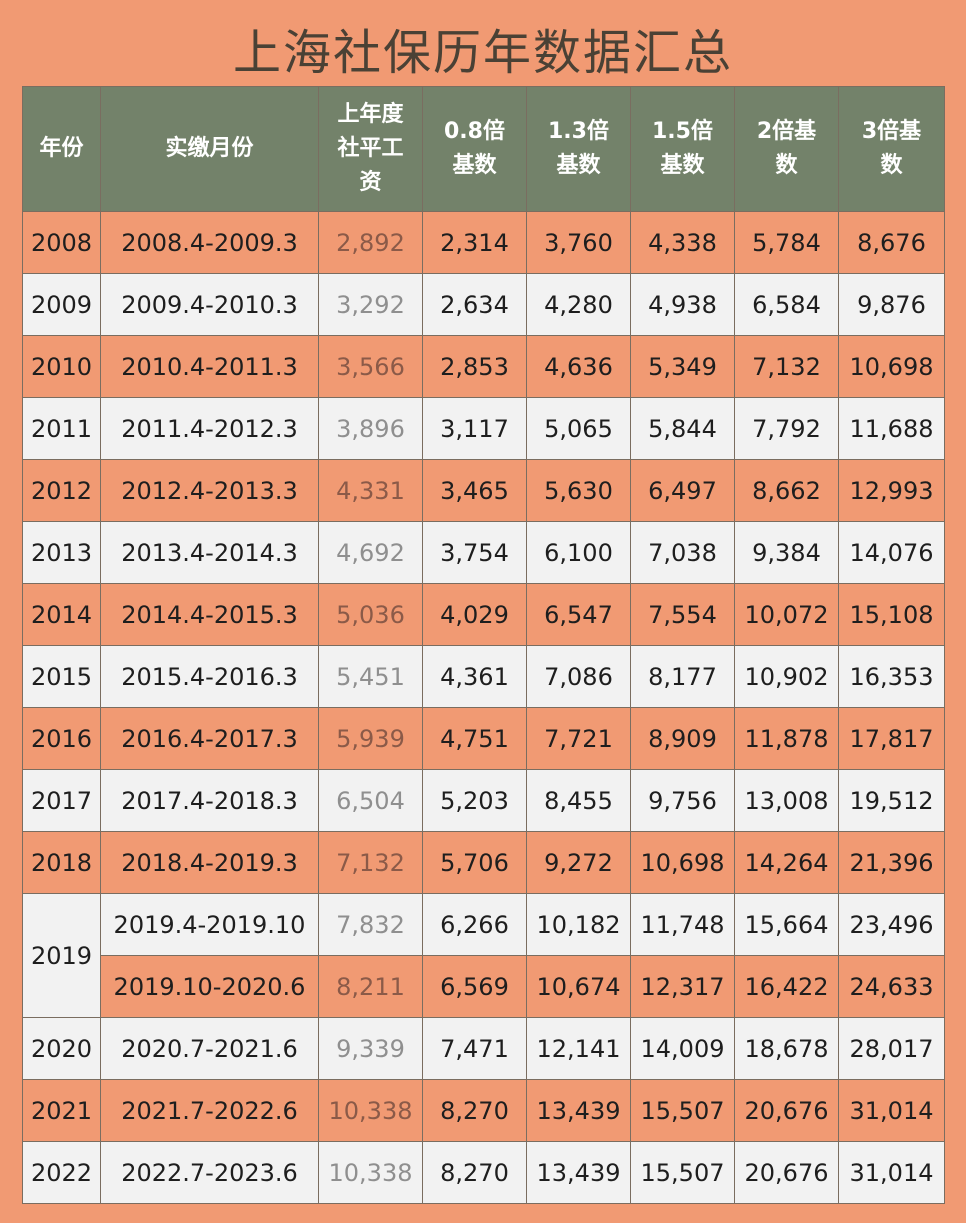 Image resolution: width=966 pixels, height=1223 pixels. What do you see at coordinates (891, 552) in the screenshot?
I see `base-3x-cell: 14,076` at bounding box center [891, 552].